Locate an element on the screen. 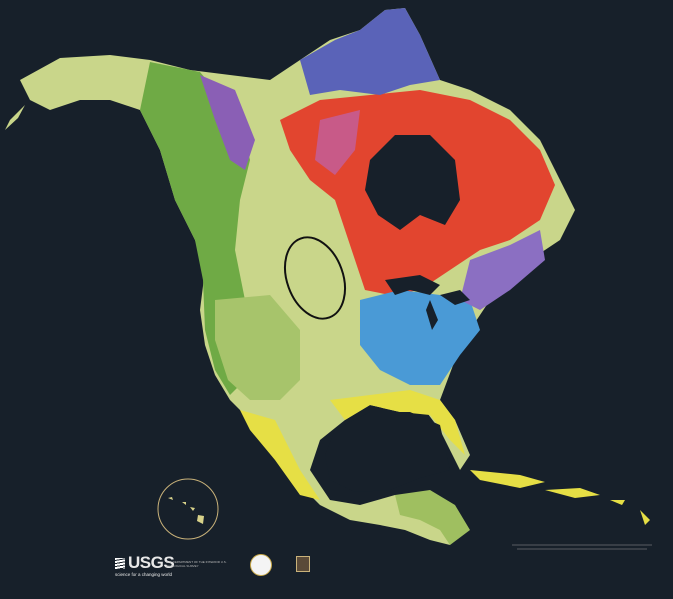 Image resolution: width=673 pixels, height=599 pixels. mines-emblem-icon is located at coordinates (303, 564).